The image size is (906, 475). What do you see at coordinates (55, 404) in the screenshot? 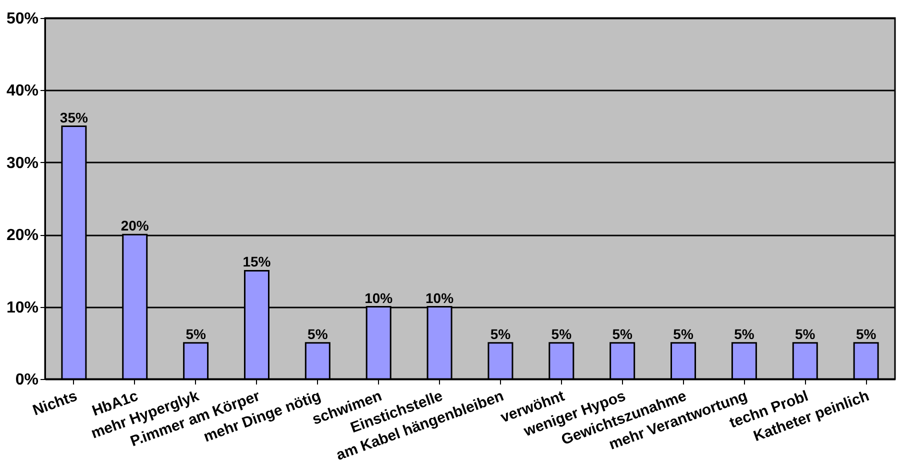
I see `x-tick-label: Nichts` at bounding box center [55, 404].